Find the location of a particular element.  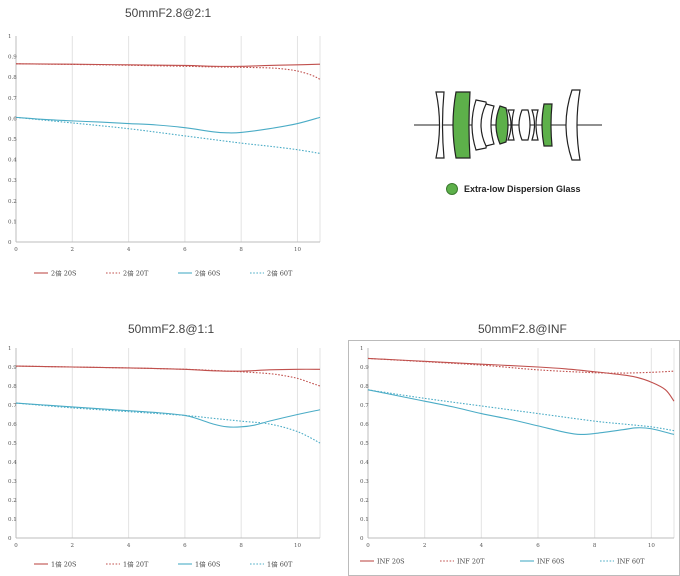

ed-glass-swatch is located at coordinates (452, 189).